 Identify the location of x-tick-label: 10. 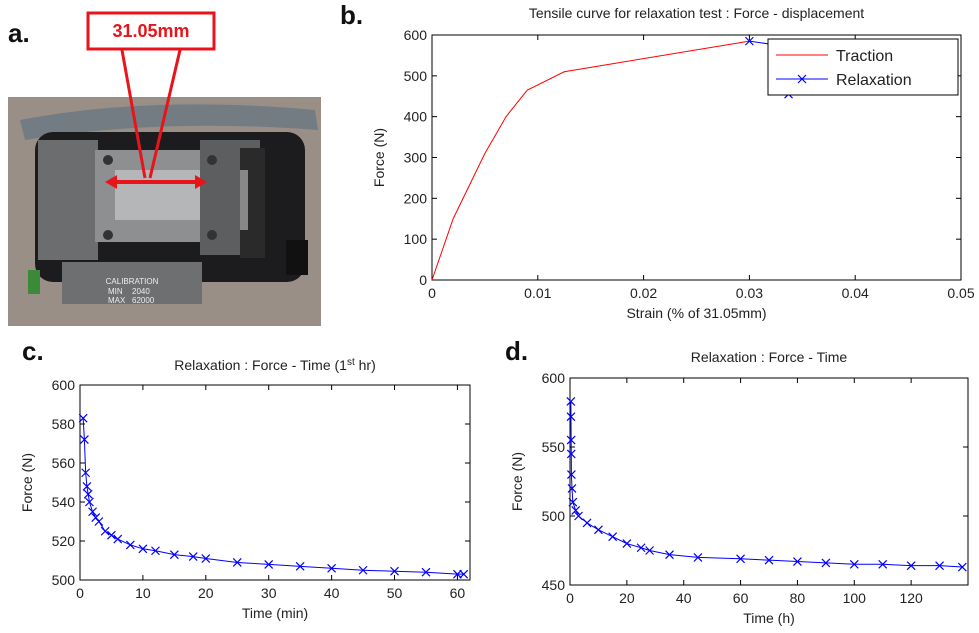
(143, 593).